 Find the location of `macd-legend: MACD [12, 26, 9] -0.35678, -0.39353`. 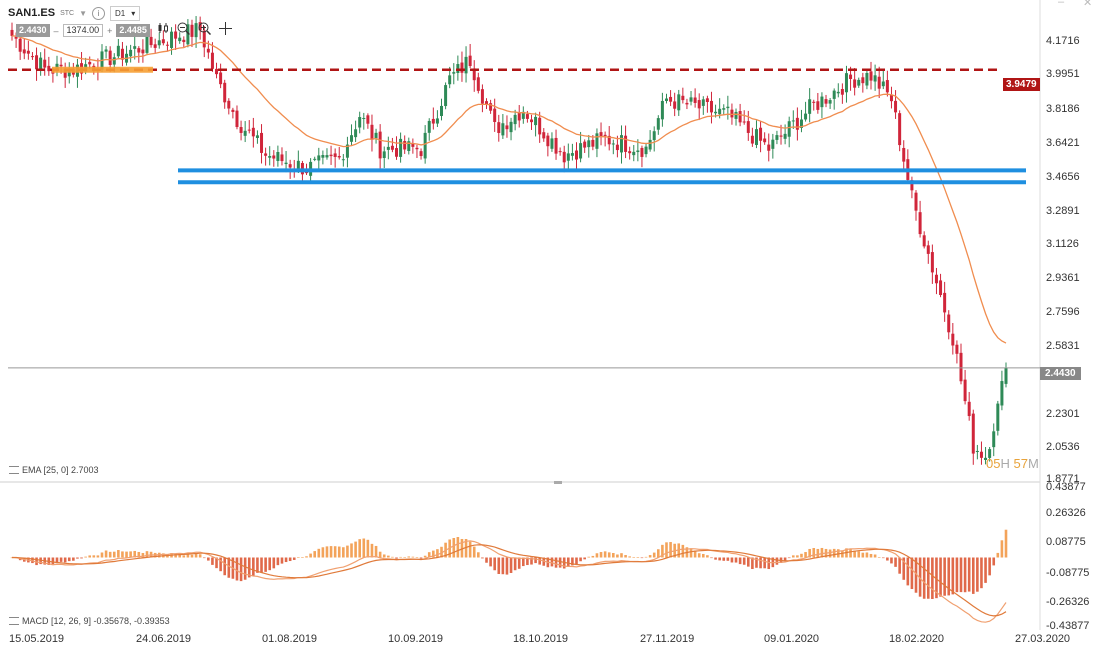

macd-legend: MACD [12, 26, 9] -0.35678, -0.39353 is located at coordinates (89, 621).